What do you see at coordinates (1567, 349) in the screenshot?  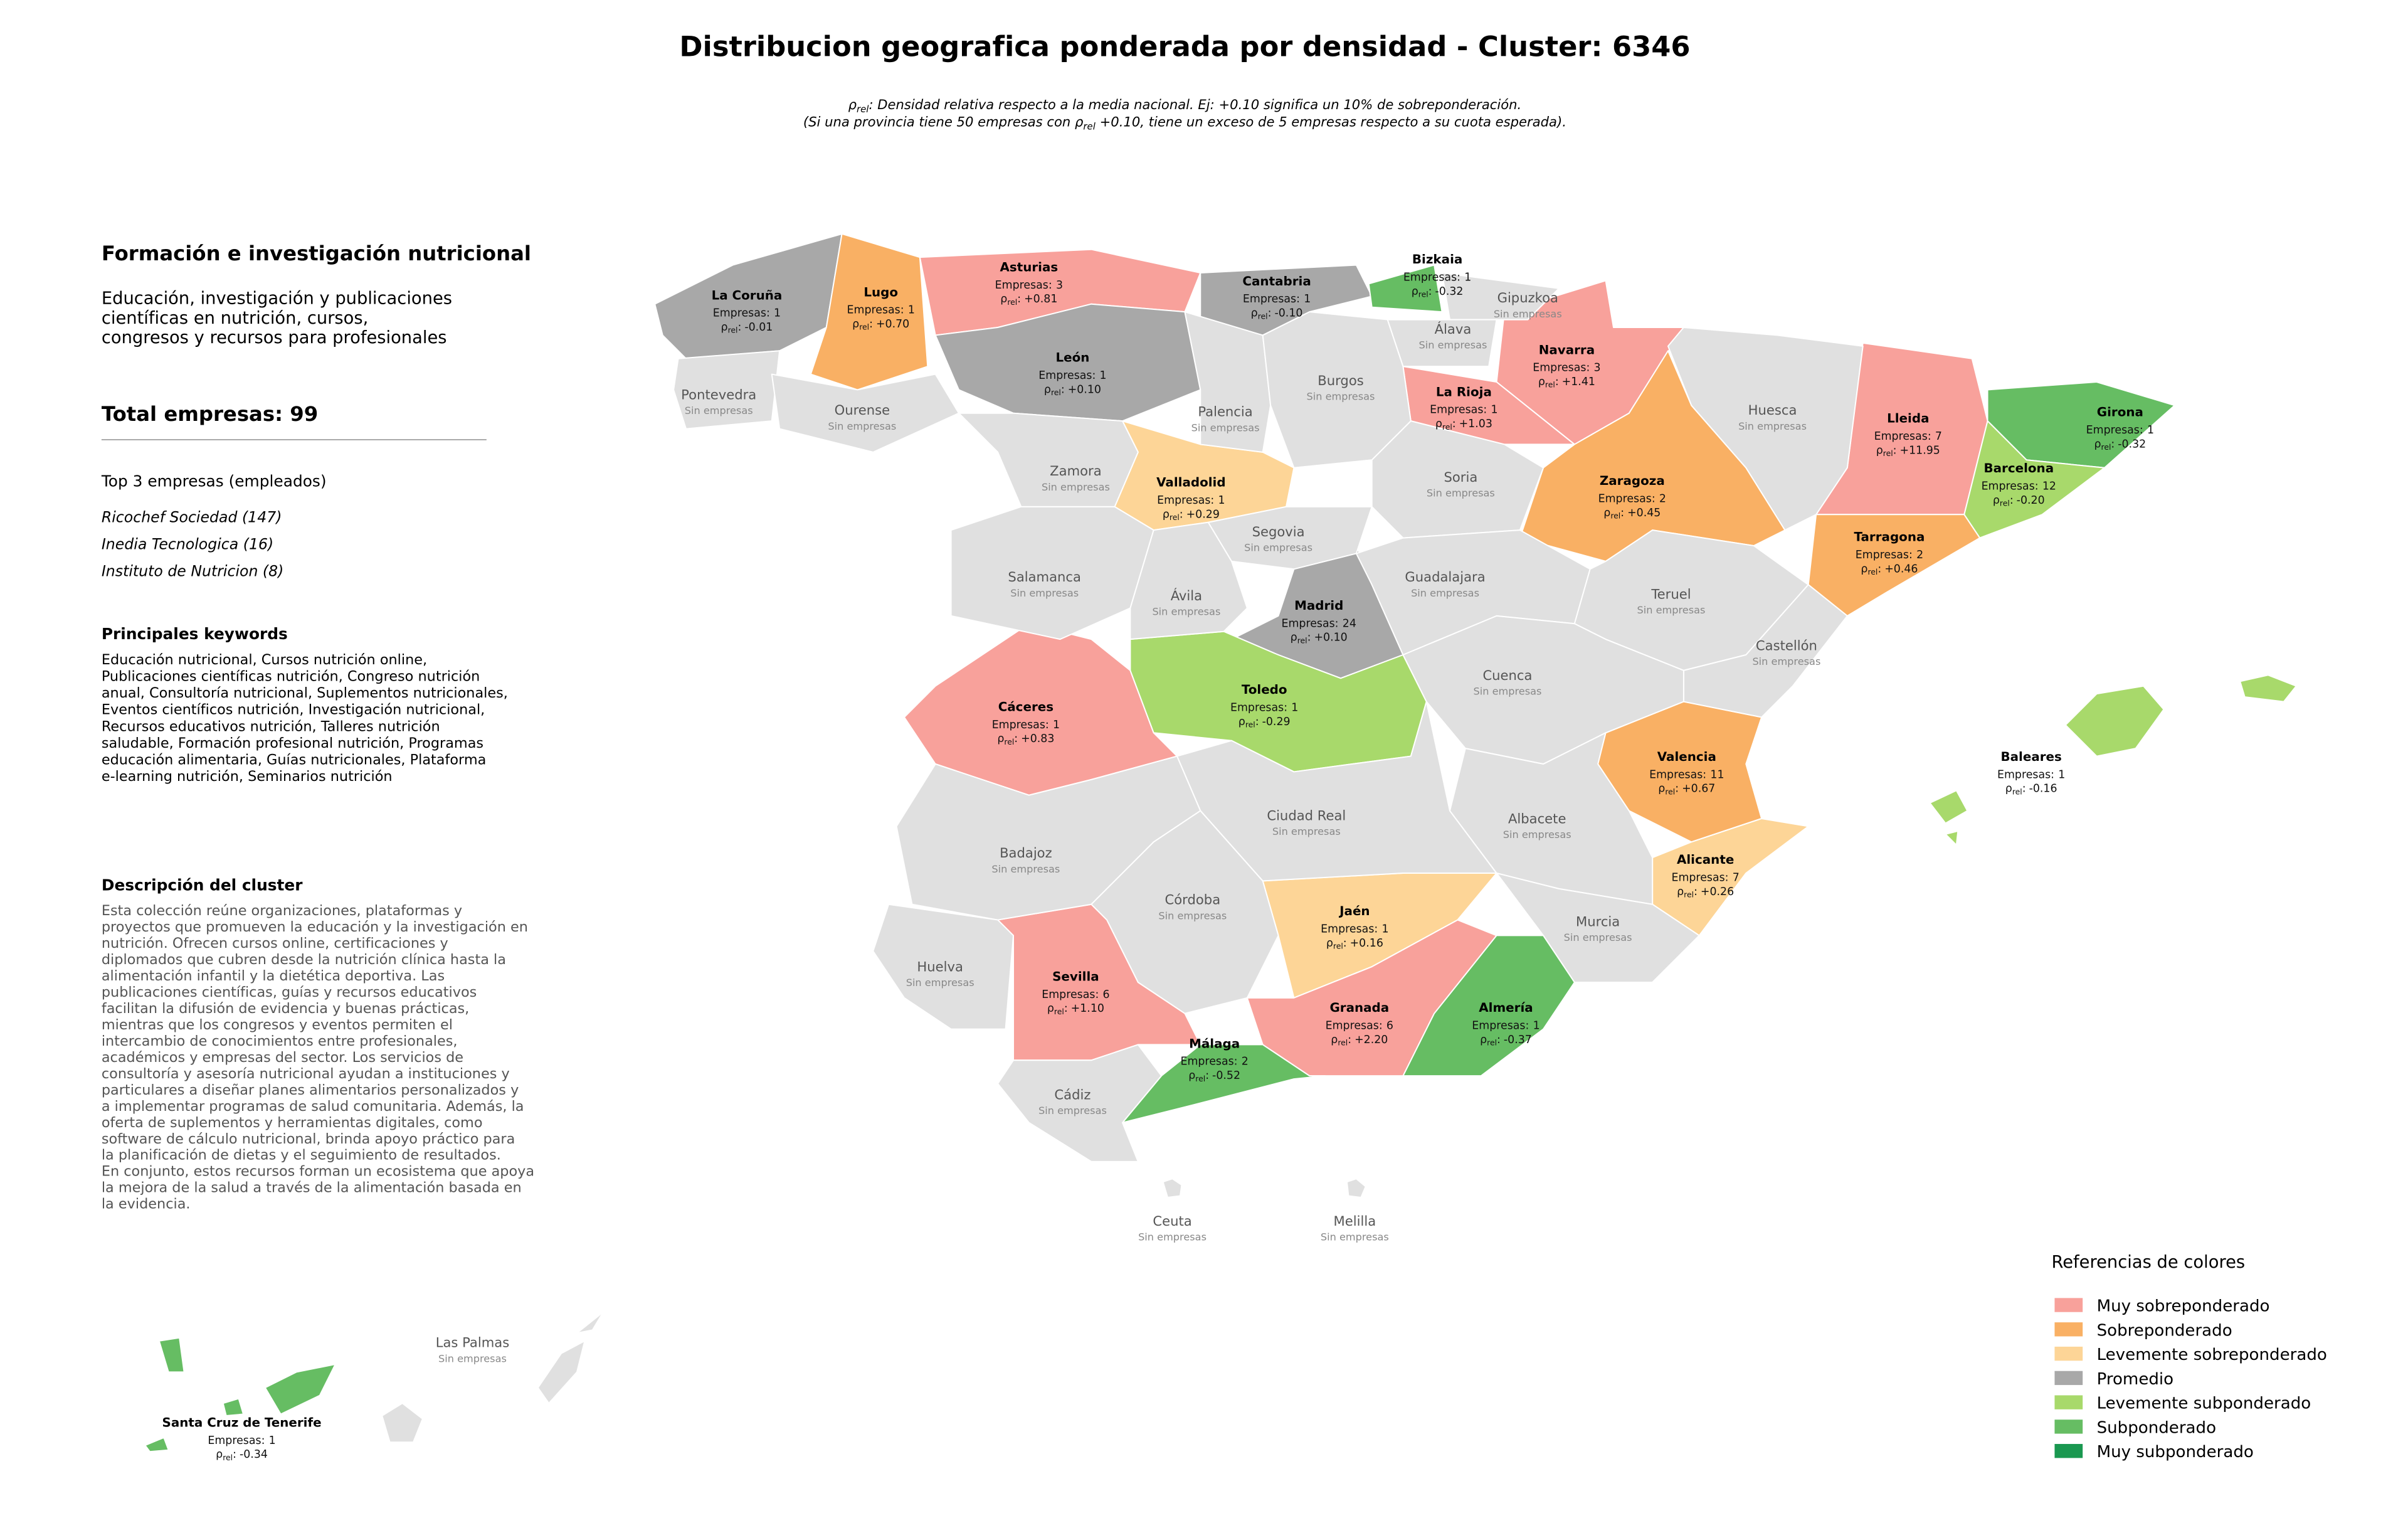 I see `province-name: Navarra` at bounding box center [1567, 349].